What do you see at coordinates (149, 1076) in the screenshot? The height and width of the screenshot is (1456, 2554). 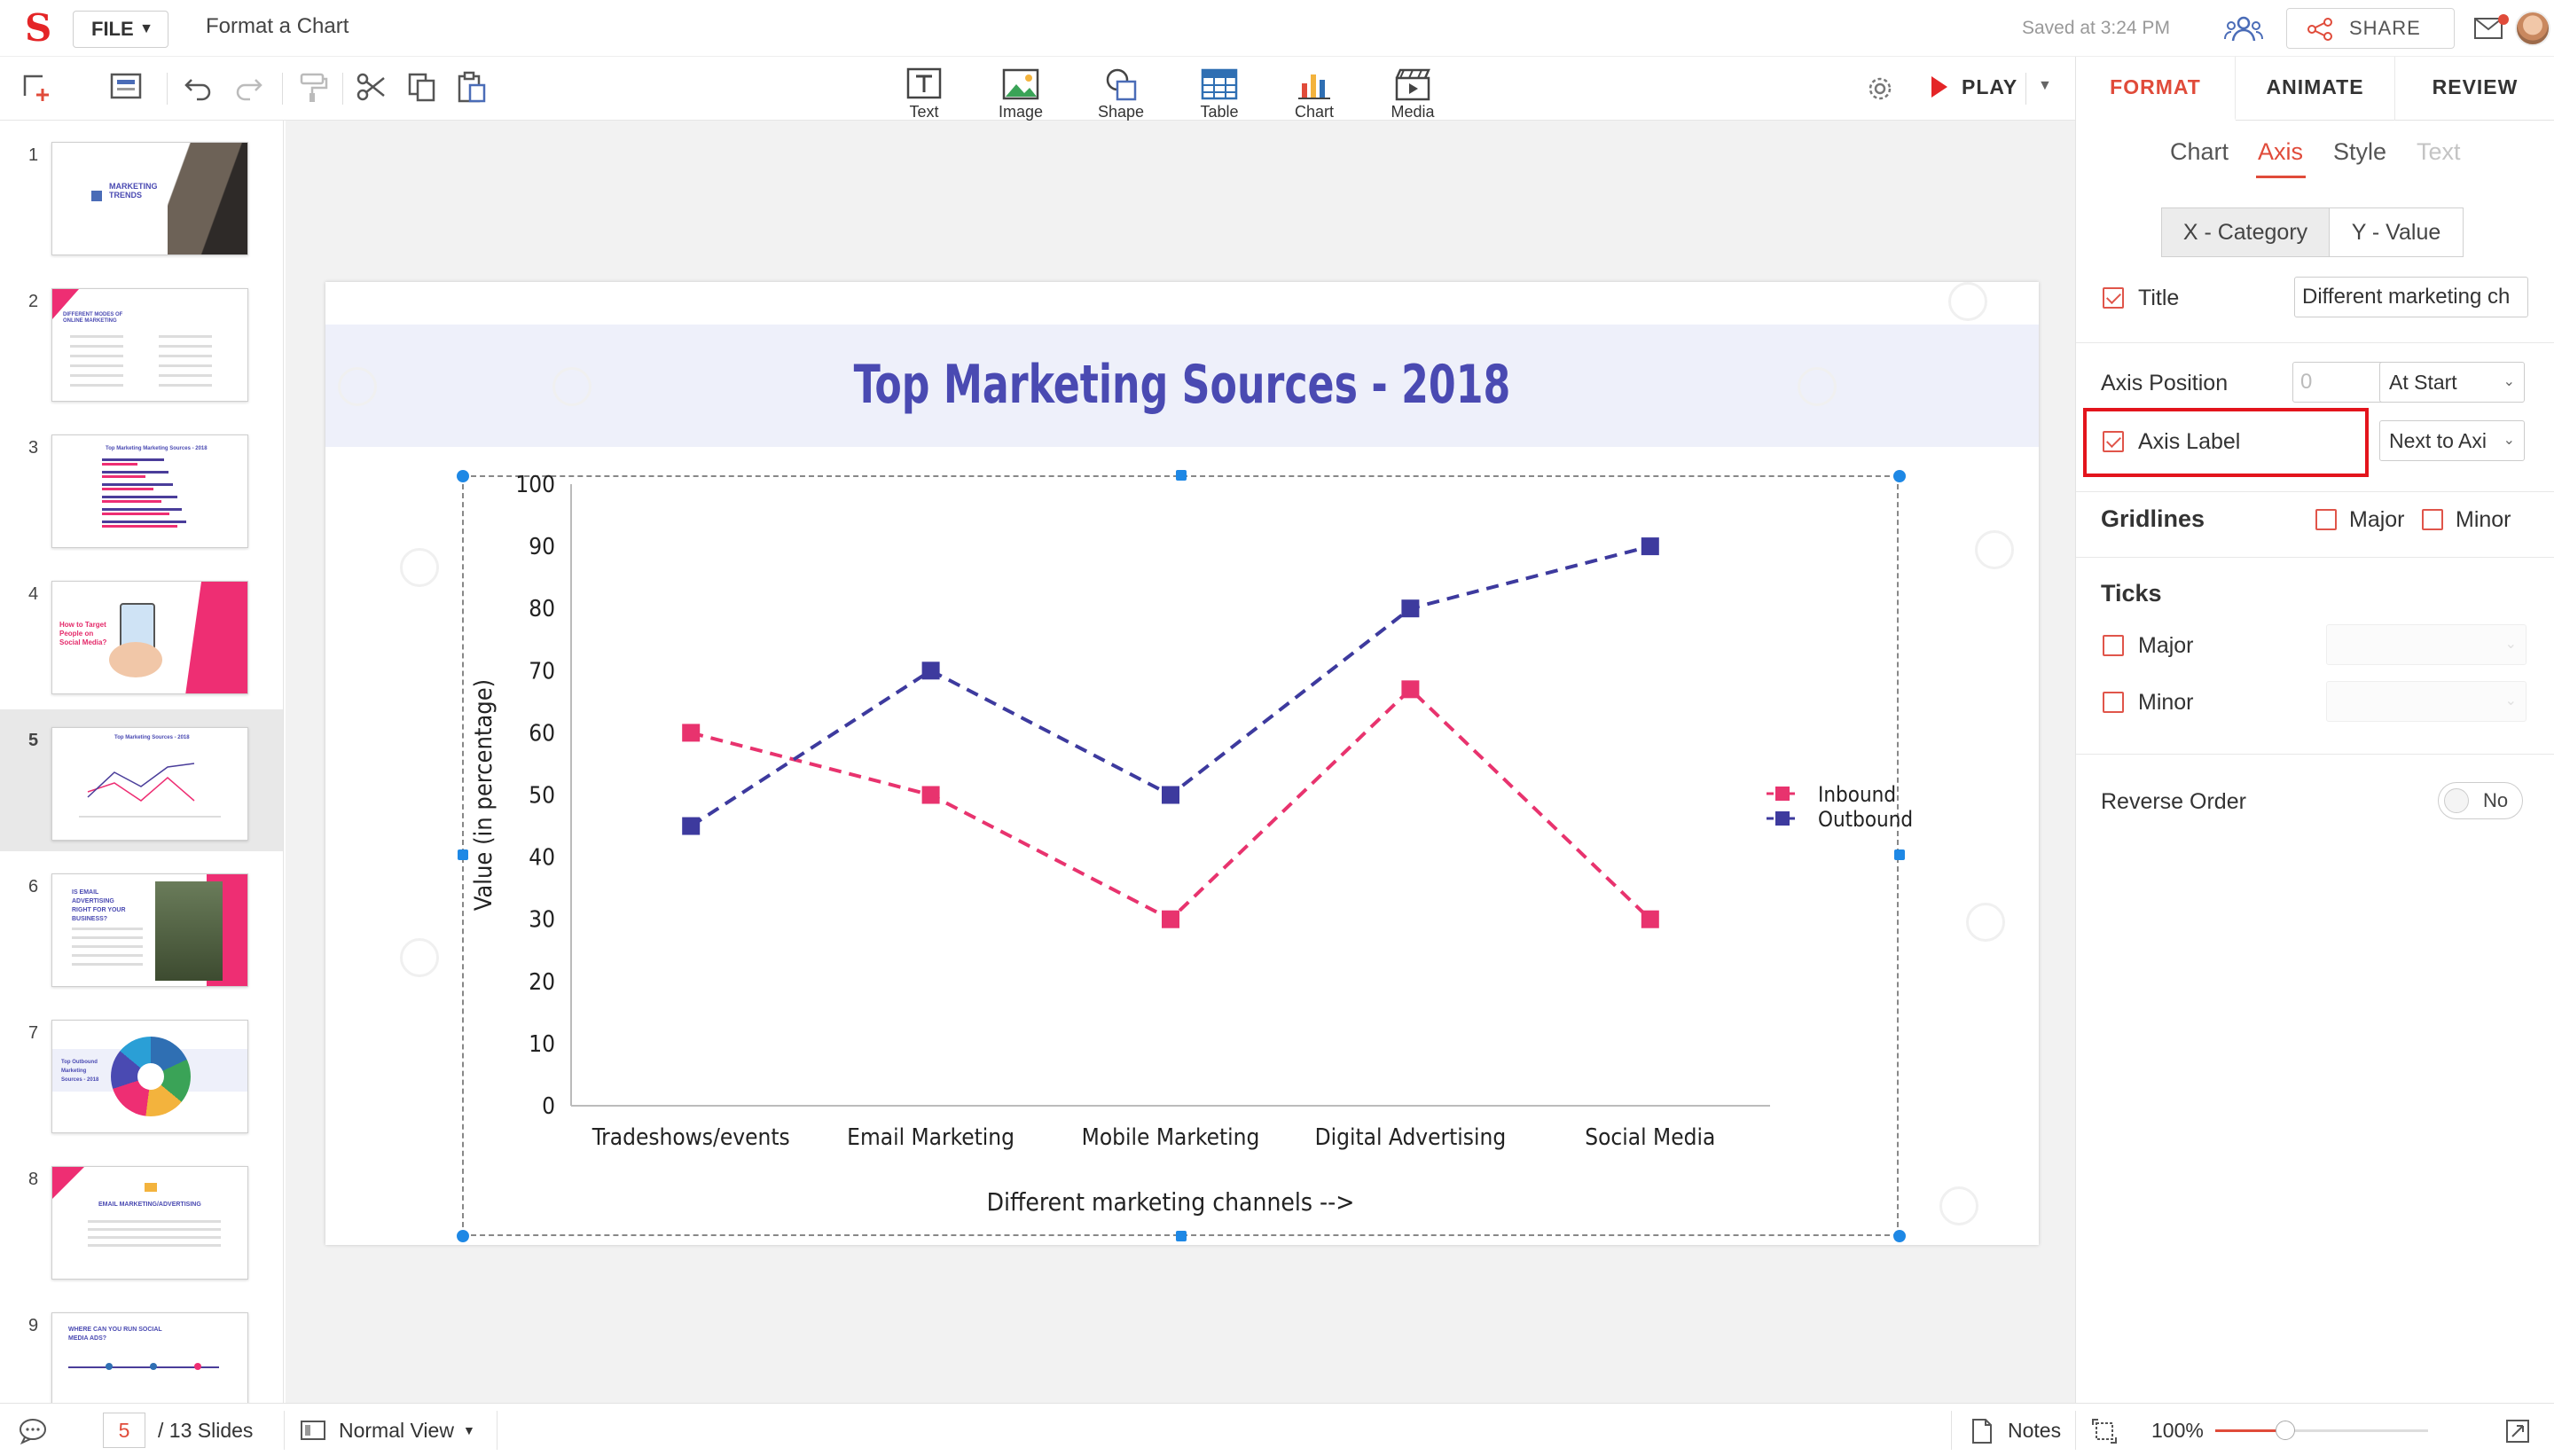 I see `slide-preview: Top Outbound Marketing Sources - 2018` at bounding box center [149, 1076].